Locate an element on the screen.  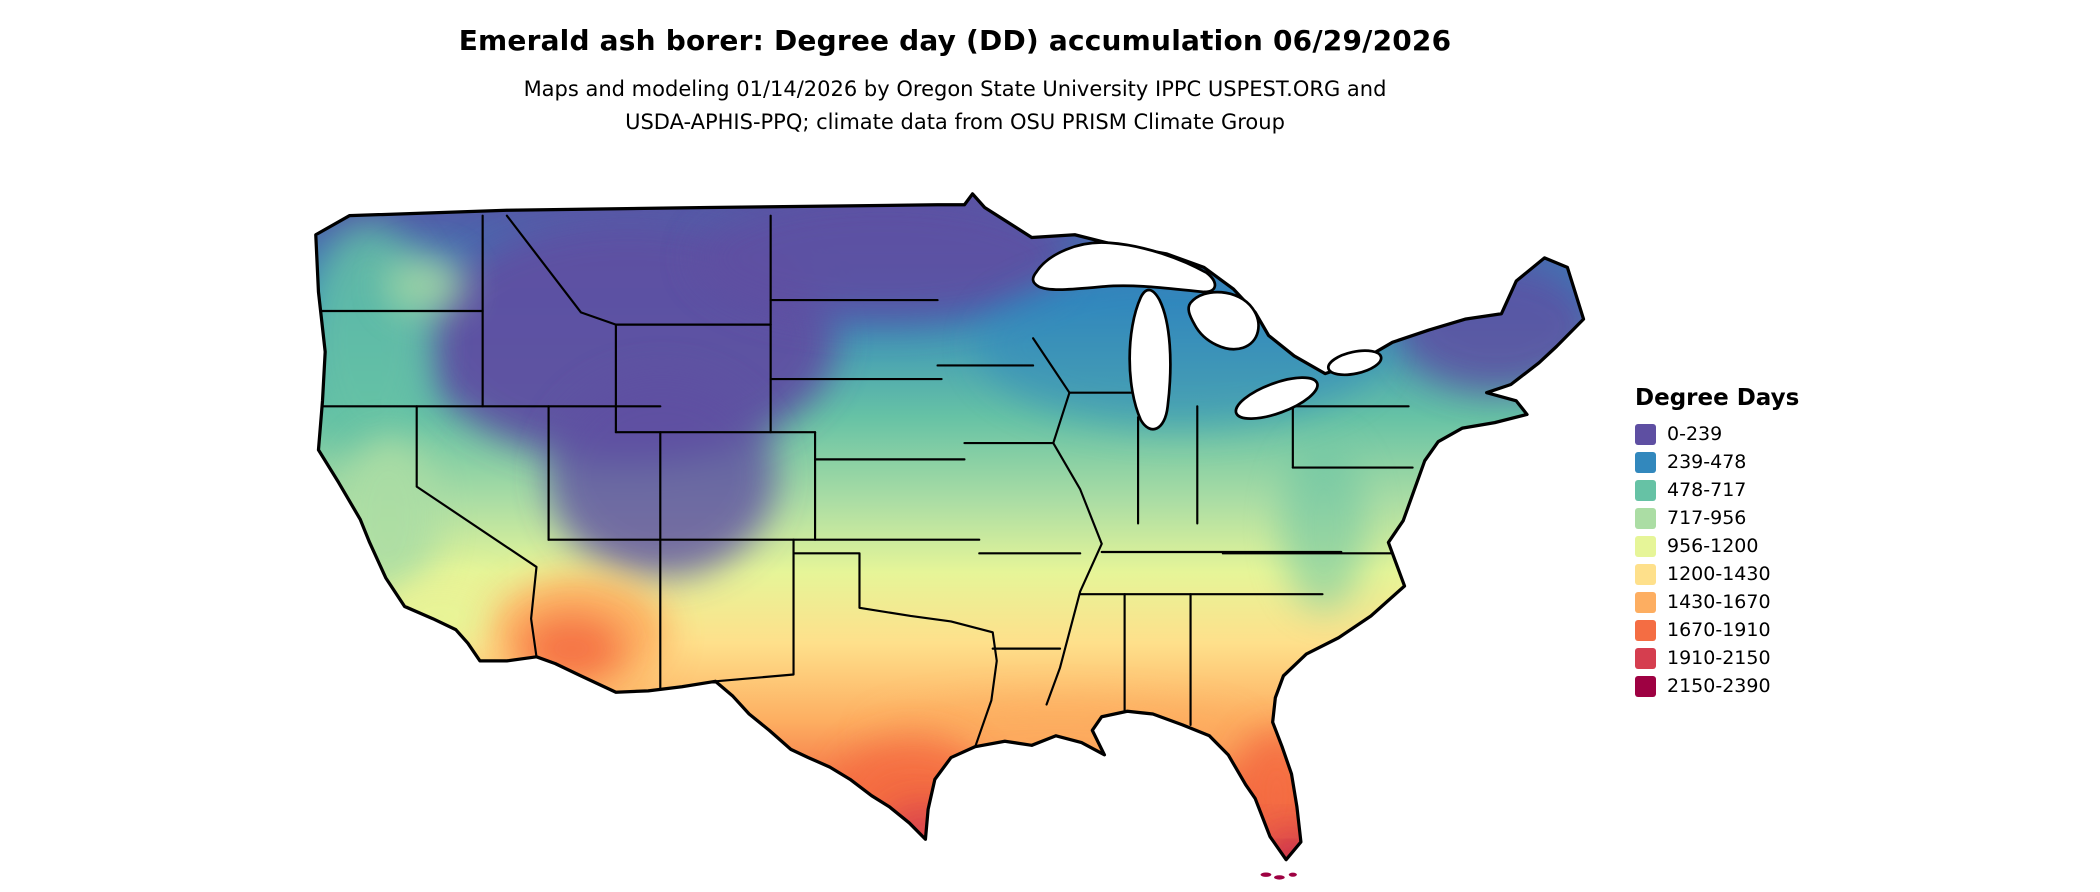
florida-keys is located at coordinates (1278, 876).